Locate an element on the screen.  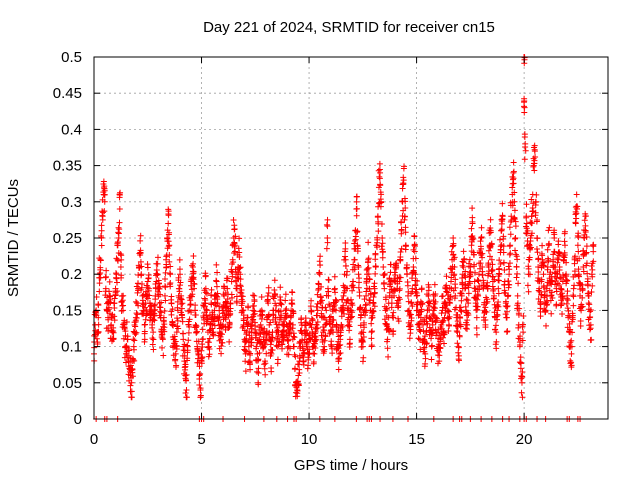
x-axis-label: GPS time / hours is located at coordinates (351, 465).